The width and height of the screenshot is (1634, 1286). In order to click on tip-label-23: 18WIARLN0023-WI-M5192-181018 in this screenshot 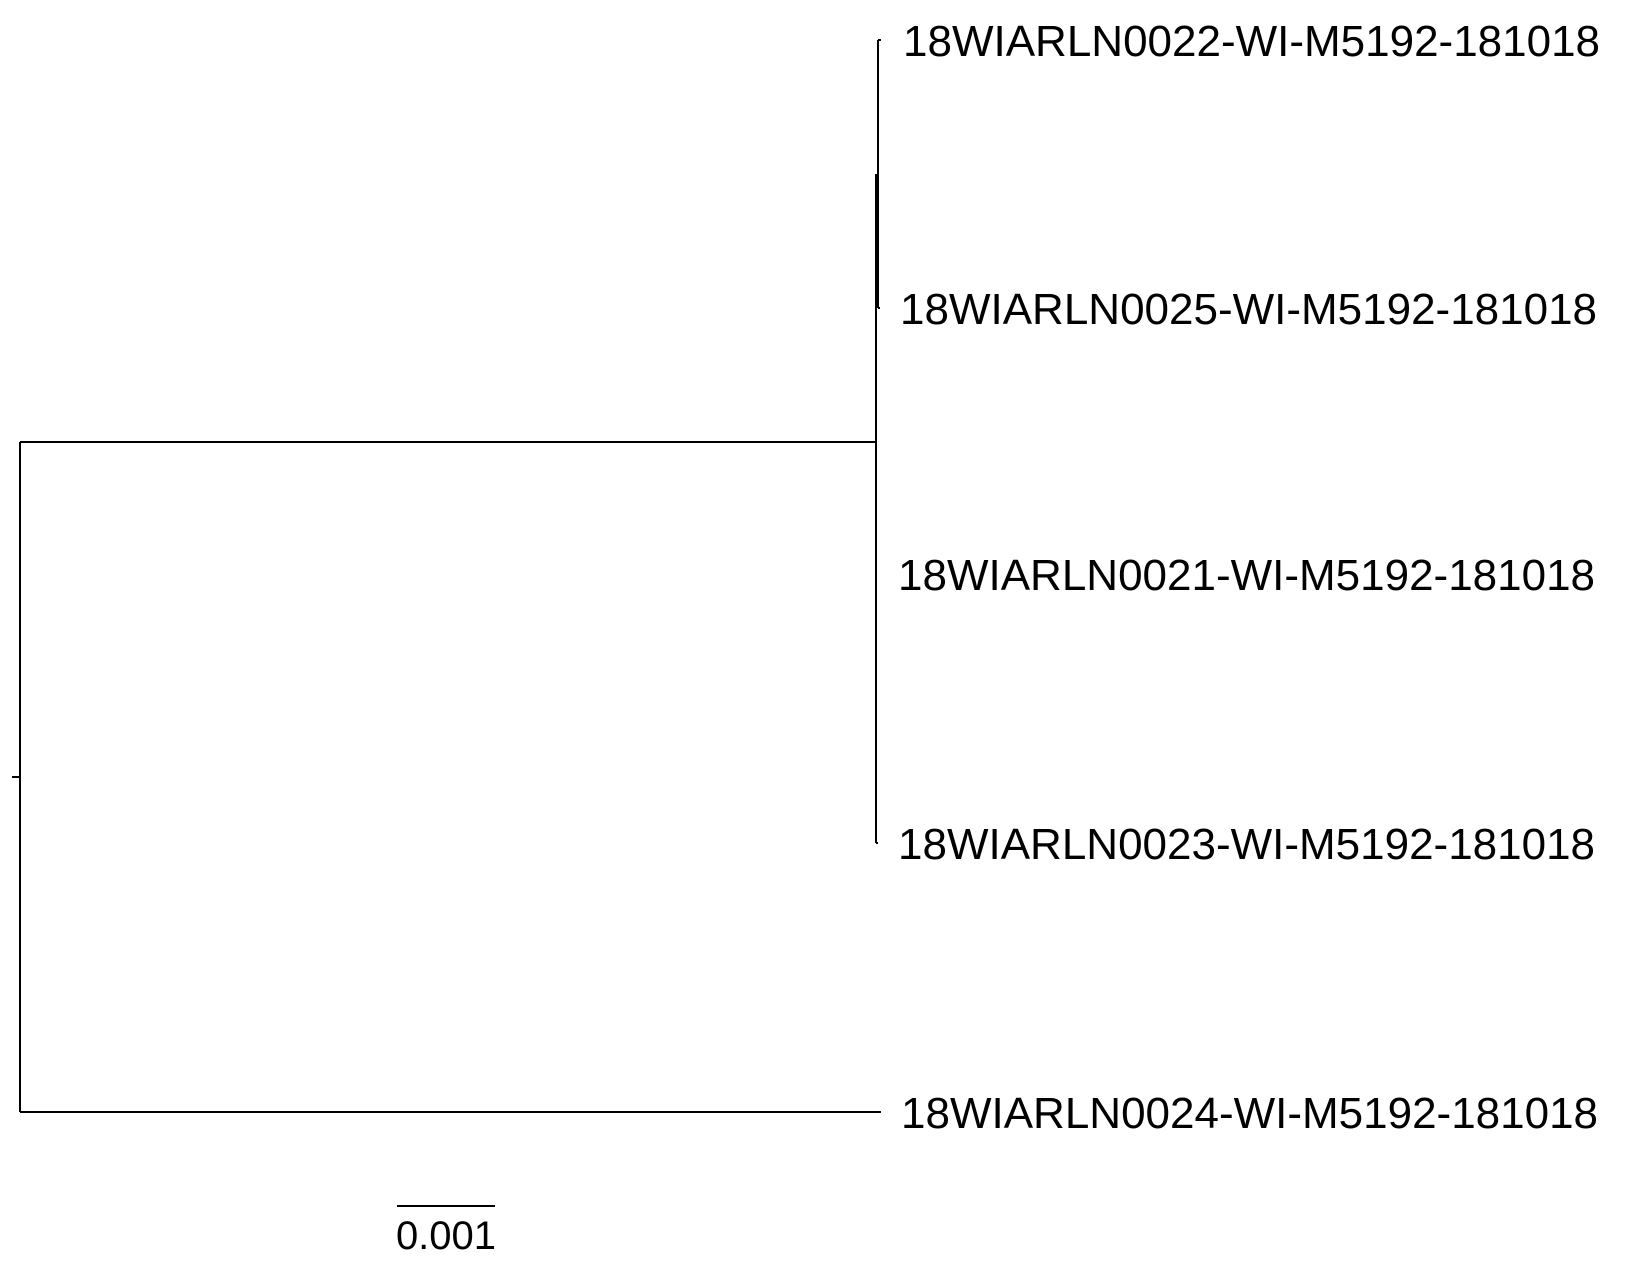, I will do `click(1246, 844)`.